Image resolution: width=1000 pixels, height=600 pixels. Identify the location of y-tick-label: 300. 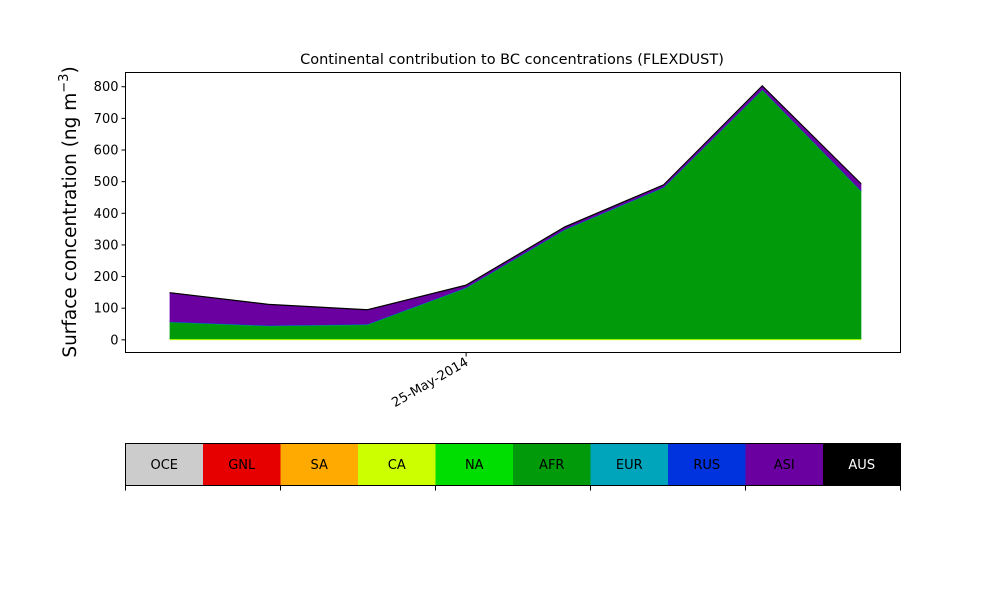
(106, 245).